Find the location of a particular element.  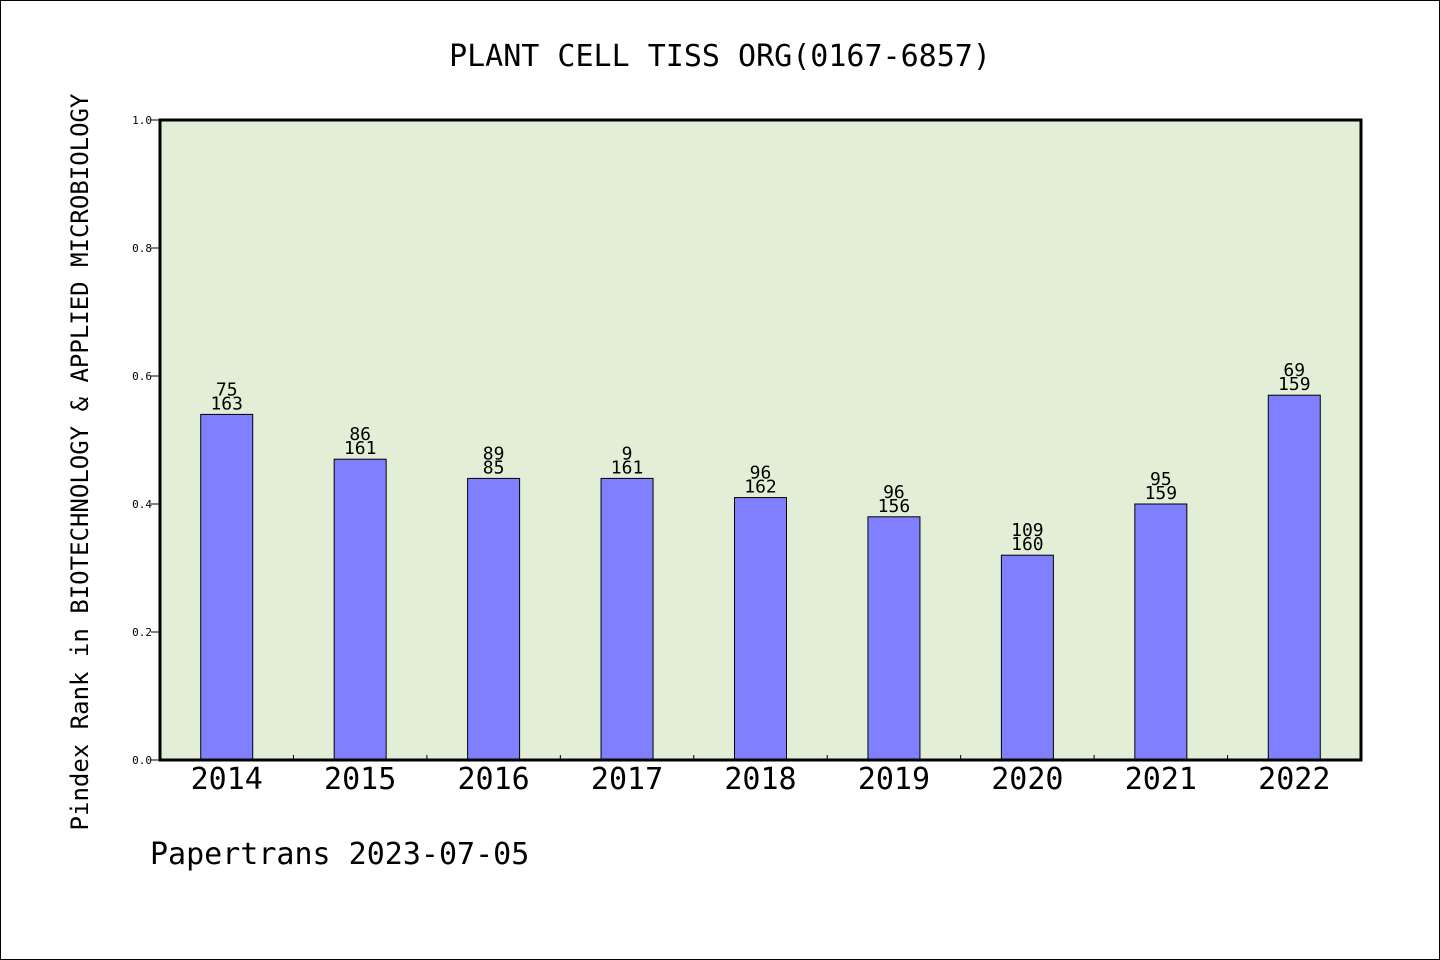

rank-label-2017: 9 is located at coordinates (627, 453).